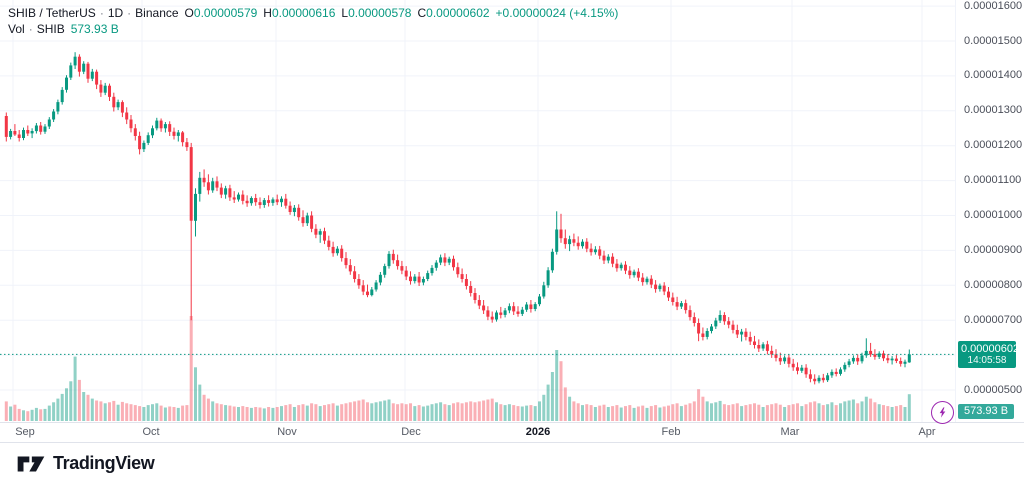 Image resolution: width=1024 pixels, height=484 pixels. What do you see at coordinates (94, 29) in the screenshot?
I see `volume-value: 573.93 B` at bounding box center [94, 29].